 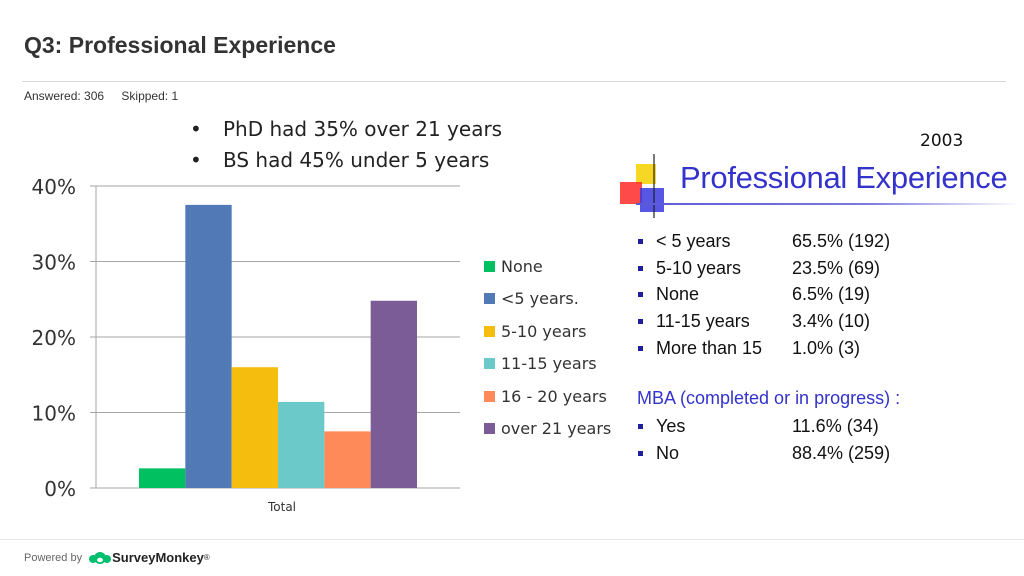 What do you see at coordinates (540, 299) in the screenshot?
I see `legend-label: <5 years.` at bounding box center [540, 299].